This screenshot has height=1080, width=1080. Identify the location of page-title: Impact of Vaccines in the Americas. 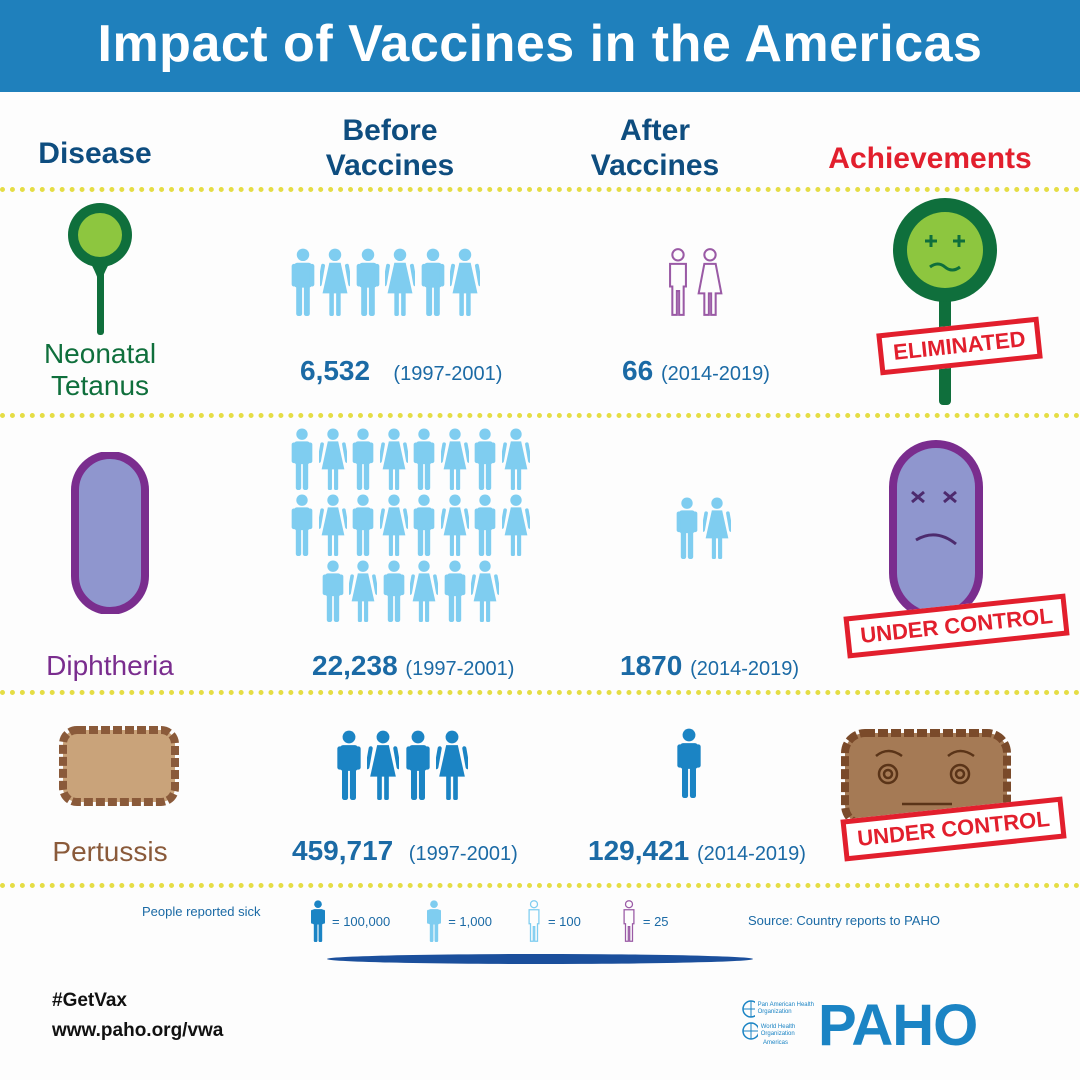
(540, 44).